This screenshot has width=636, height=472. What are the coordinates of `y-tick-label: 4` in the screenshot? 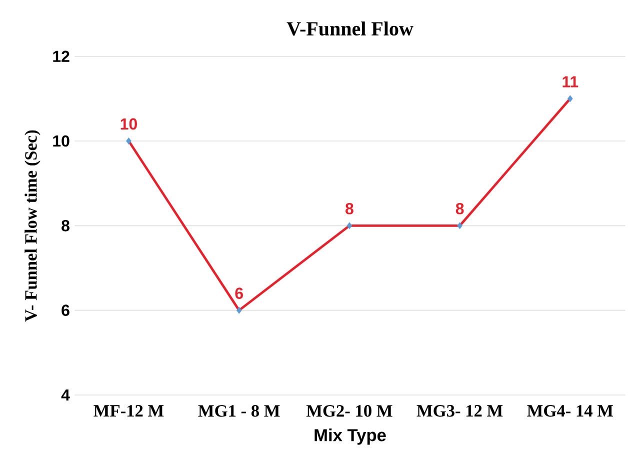 It's located at (65, 395).